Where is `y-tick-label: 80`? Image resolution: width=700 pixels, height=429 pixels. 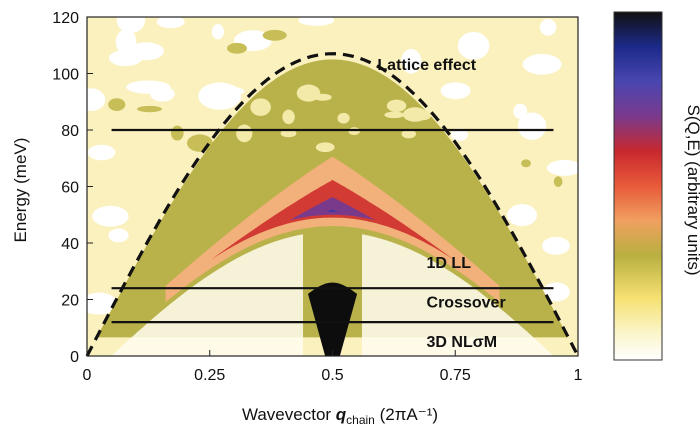
y-tick-label: 80 is located at coordinates (70, 131).